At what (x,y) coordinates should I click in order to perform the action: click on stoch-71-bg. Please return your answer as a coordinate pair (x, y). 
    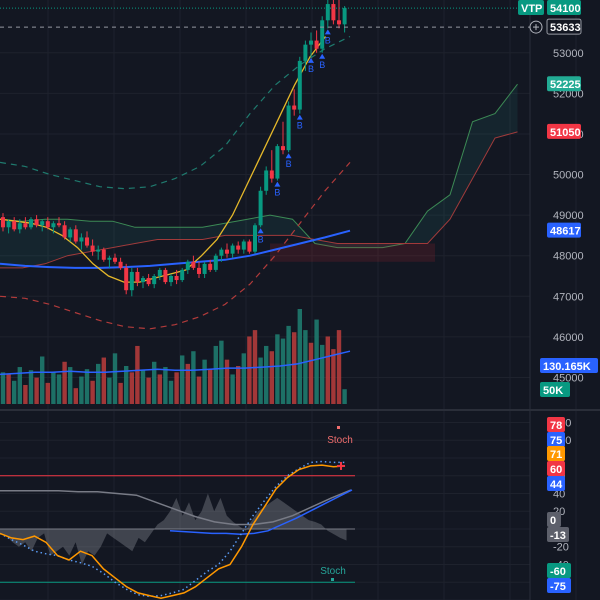
    Looking at the image, I should click on (556, 453).